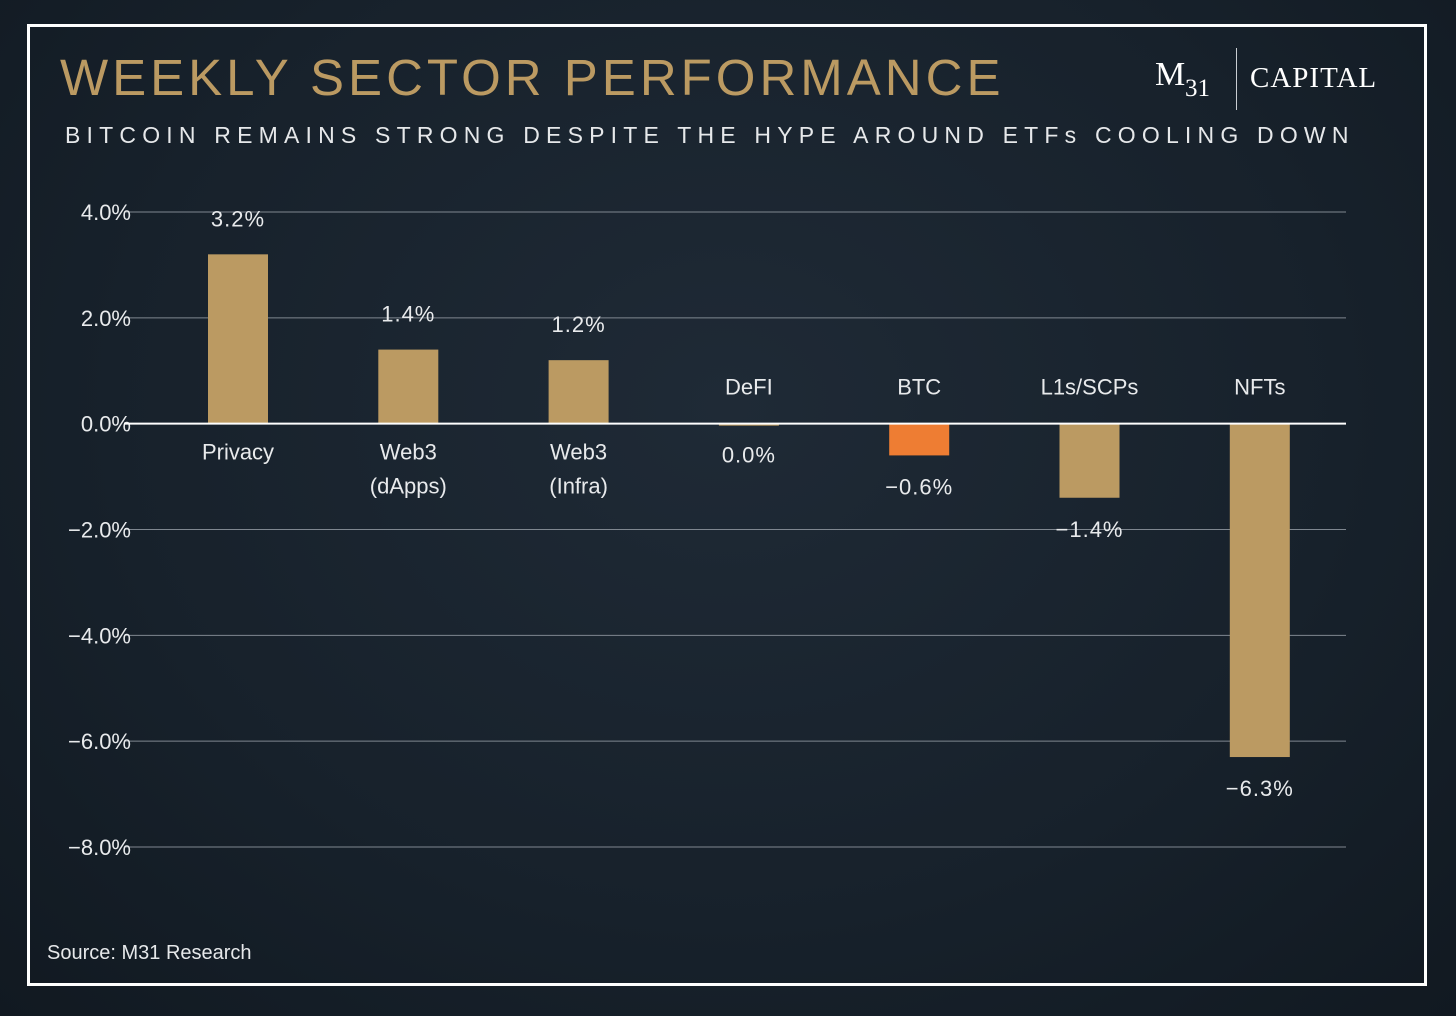  I want to click on y-tick-label: 2.0%, so click(106, 318).